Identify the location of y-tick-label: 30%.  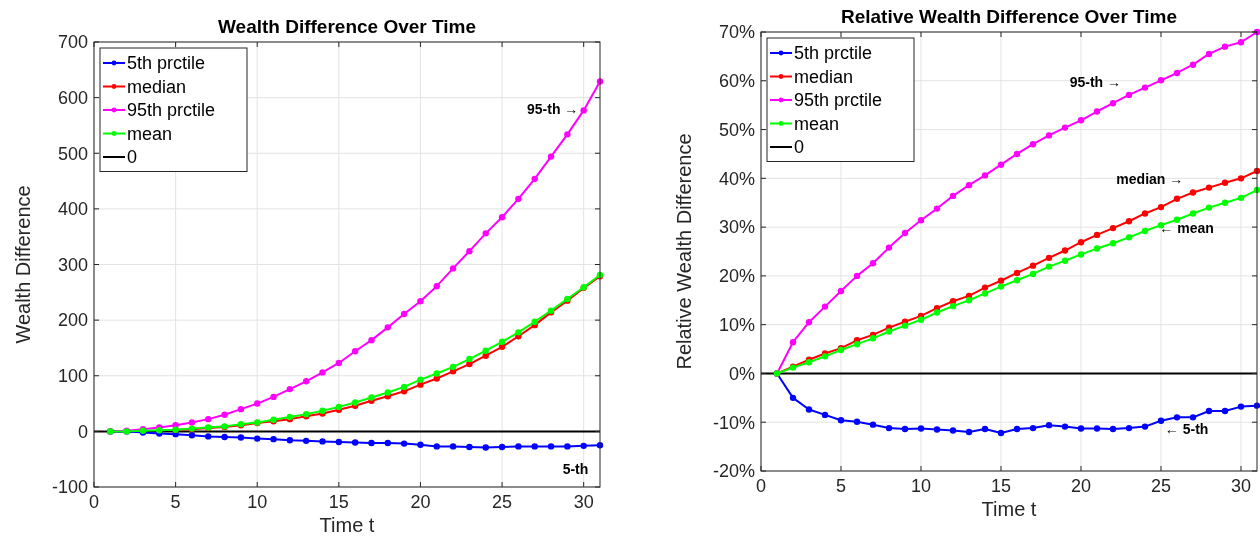
(736, 227).